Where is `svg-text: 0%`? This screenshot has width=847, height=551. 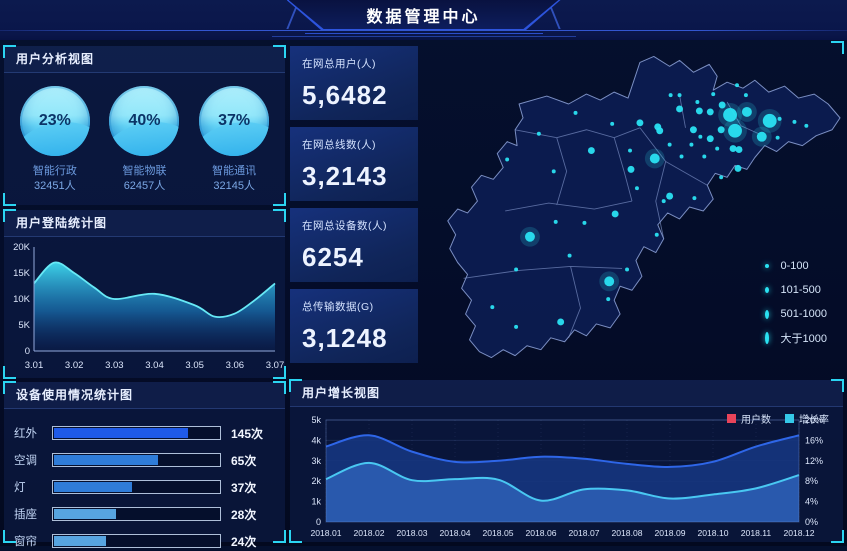
svg-text: 0% is located at coordinates (811, 522).